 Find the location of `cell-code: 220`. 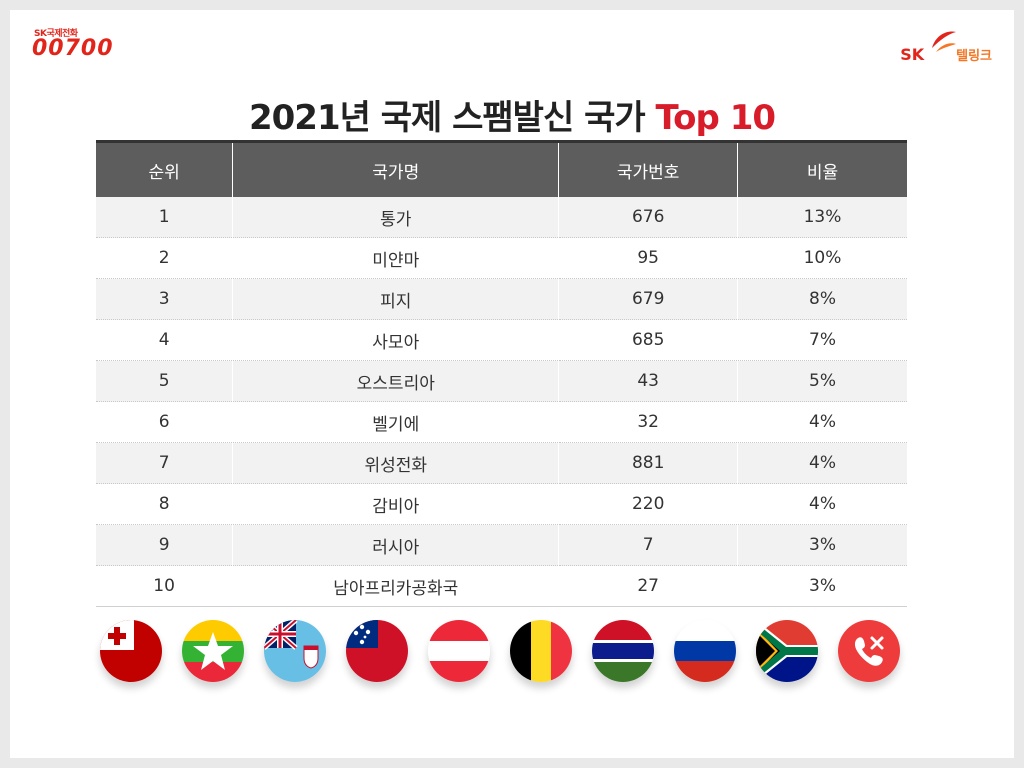

cell-code: 220 is located at coordinates (648, 504).